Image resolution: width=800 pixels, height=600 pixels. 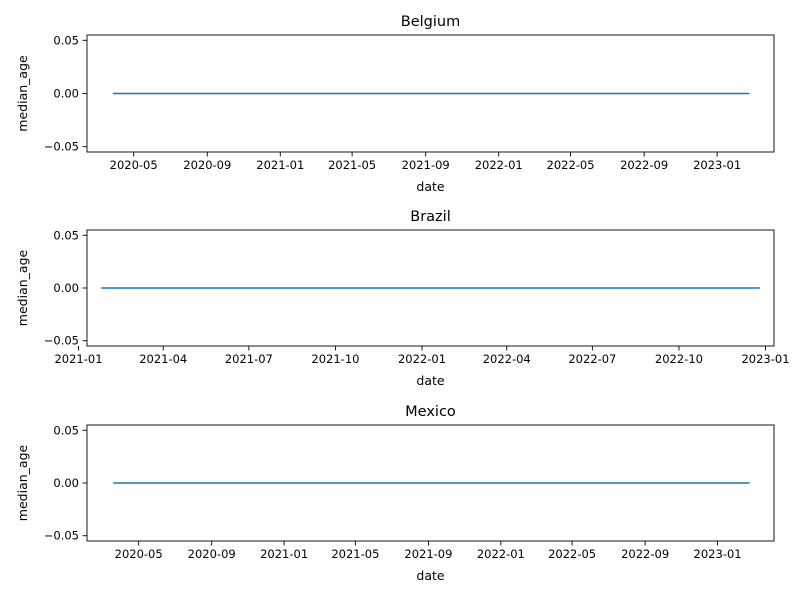 What do you see at coordinates (592, 359) in the screenshot?
I see `x-tick-label: 2022-07` at bounding box center [592, 359].